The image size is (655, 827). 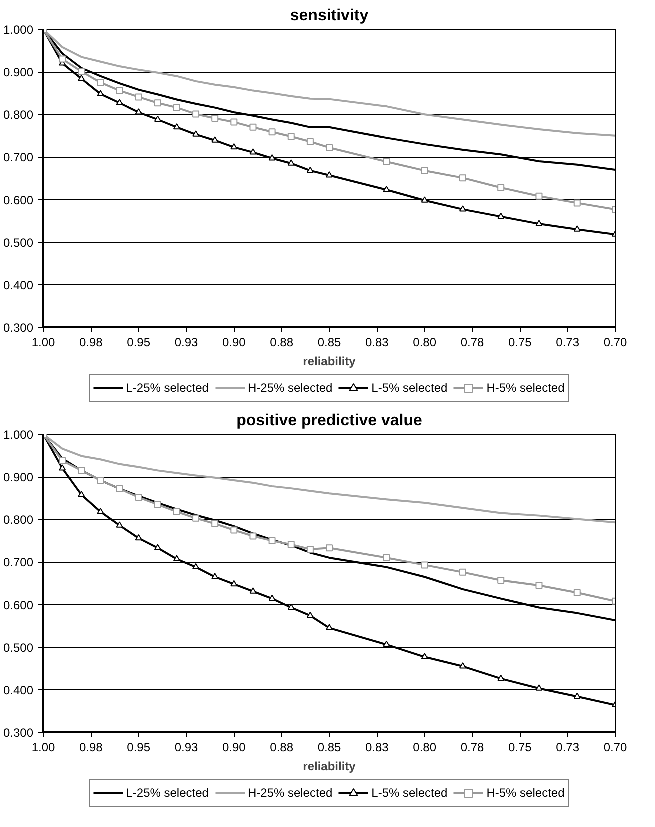 I want to click on x-tick-label: 1.00, so click(x=44, y=343).